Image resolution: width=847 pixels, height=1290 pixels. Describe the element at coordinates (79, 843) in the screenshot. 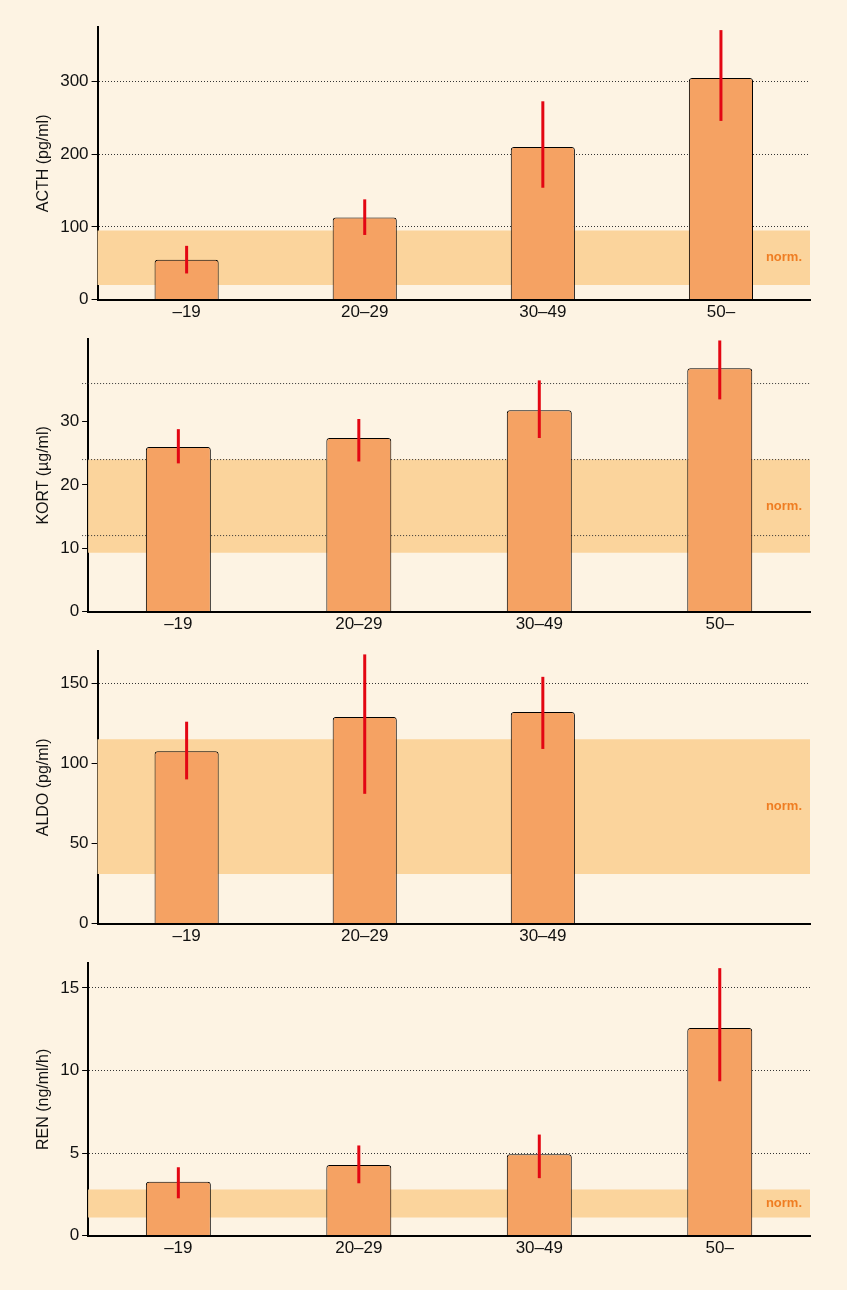

I see `y-tick-label: 50` at that location.